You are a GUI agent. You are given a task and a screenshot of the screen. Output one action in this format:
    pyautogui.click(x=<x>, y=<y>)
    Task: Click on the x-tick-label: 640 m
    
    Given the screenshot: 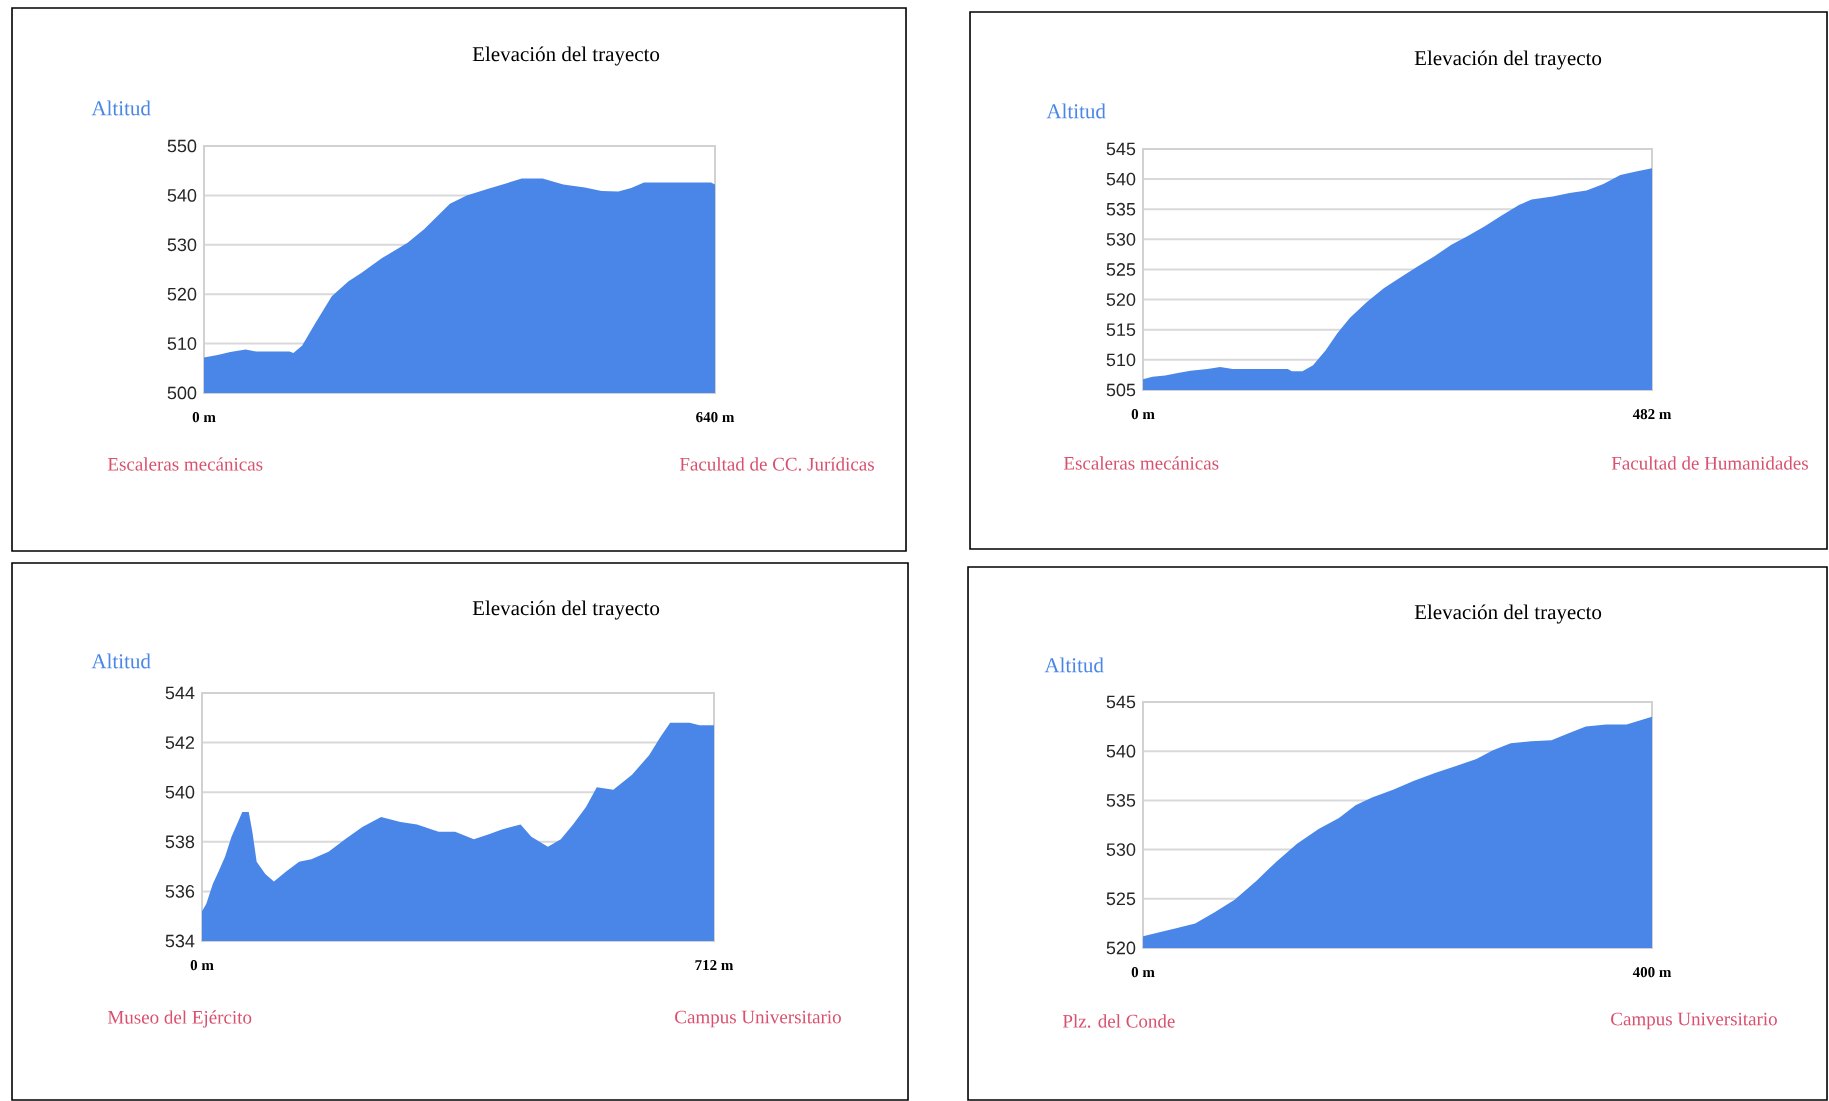 What is the action you would take?
    pyautogui.click(x=715, y=417)
    